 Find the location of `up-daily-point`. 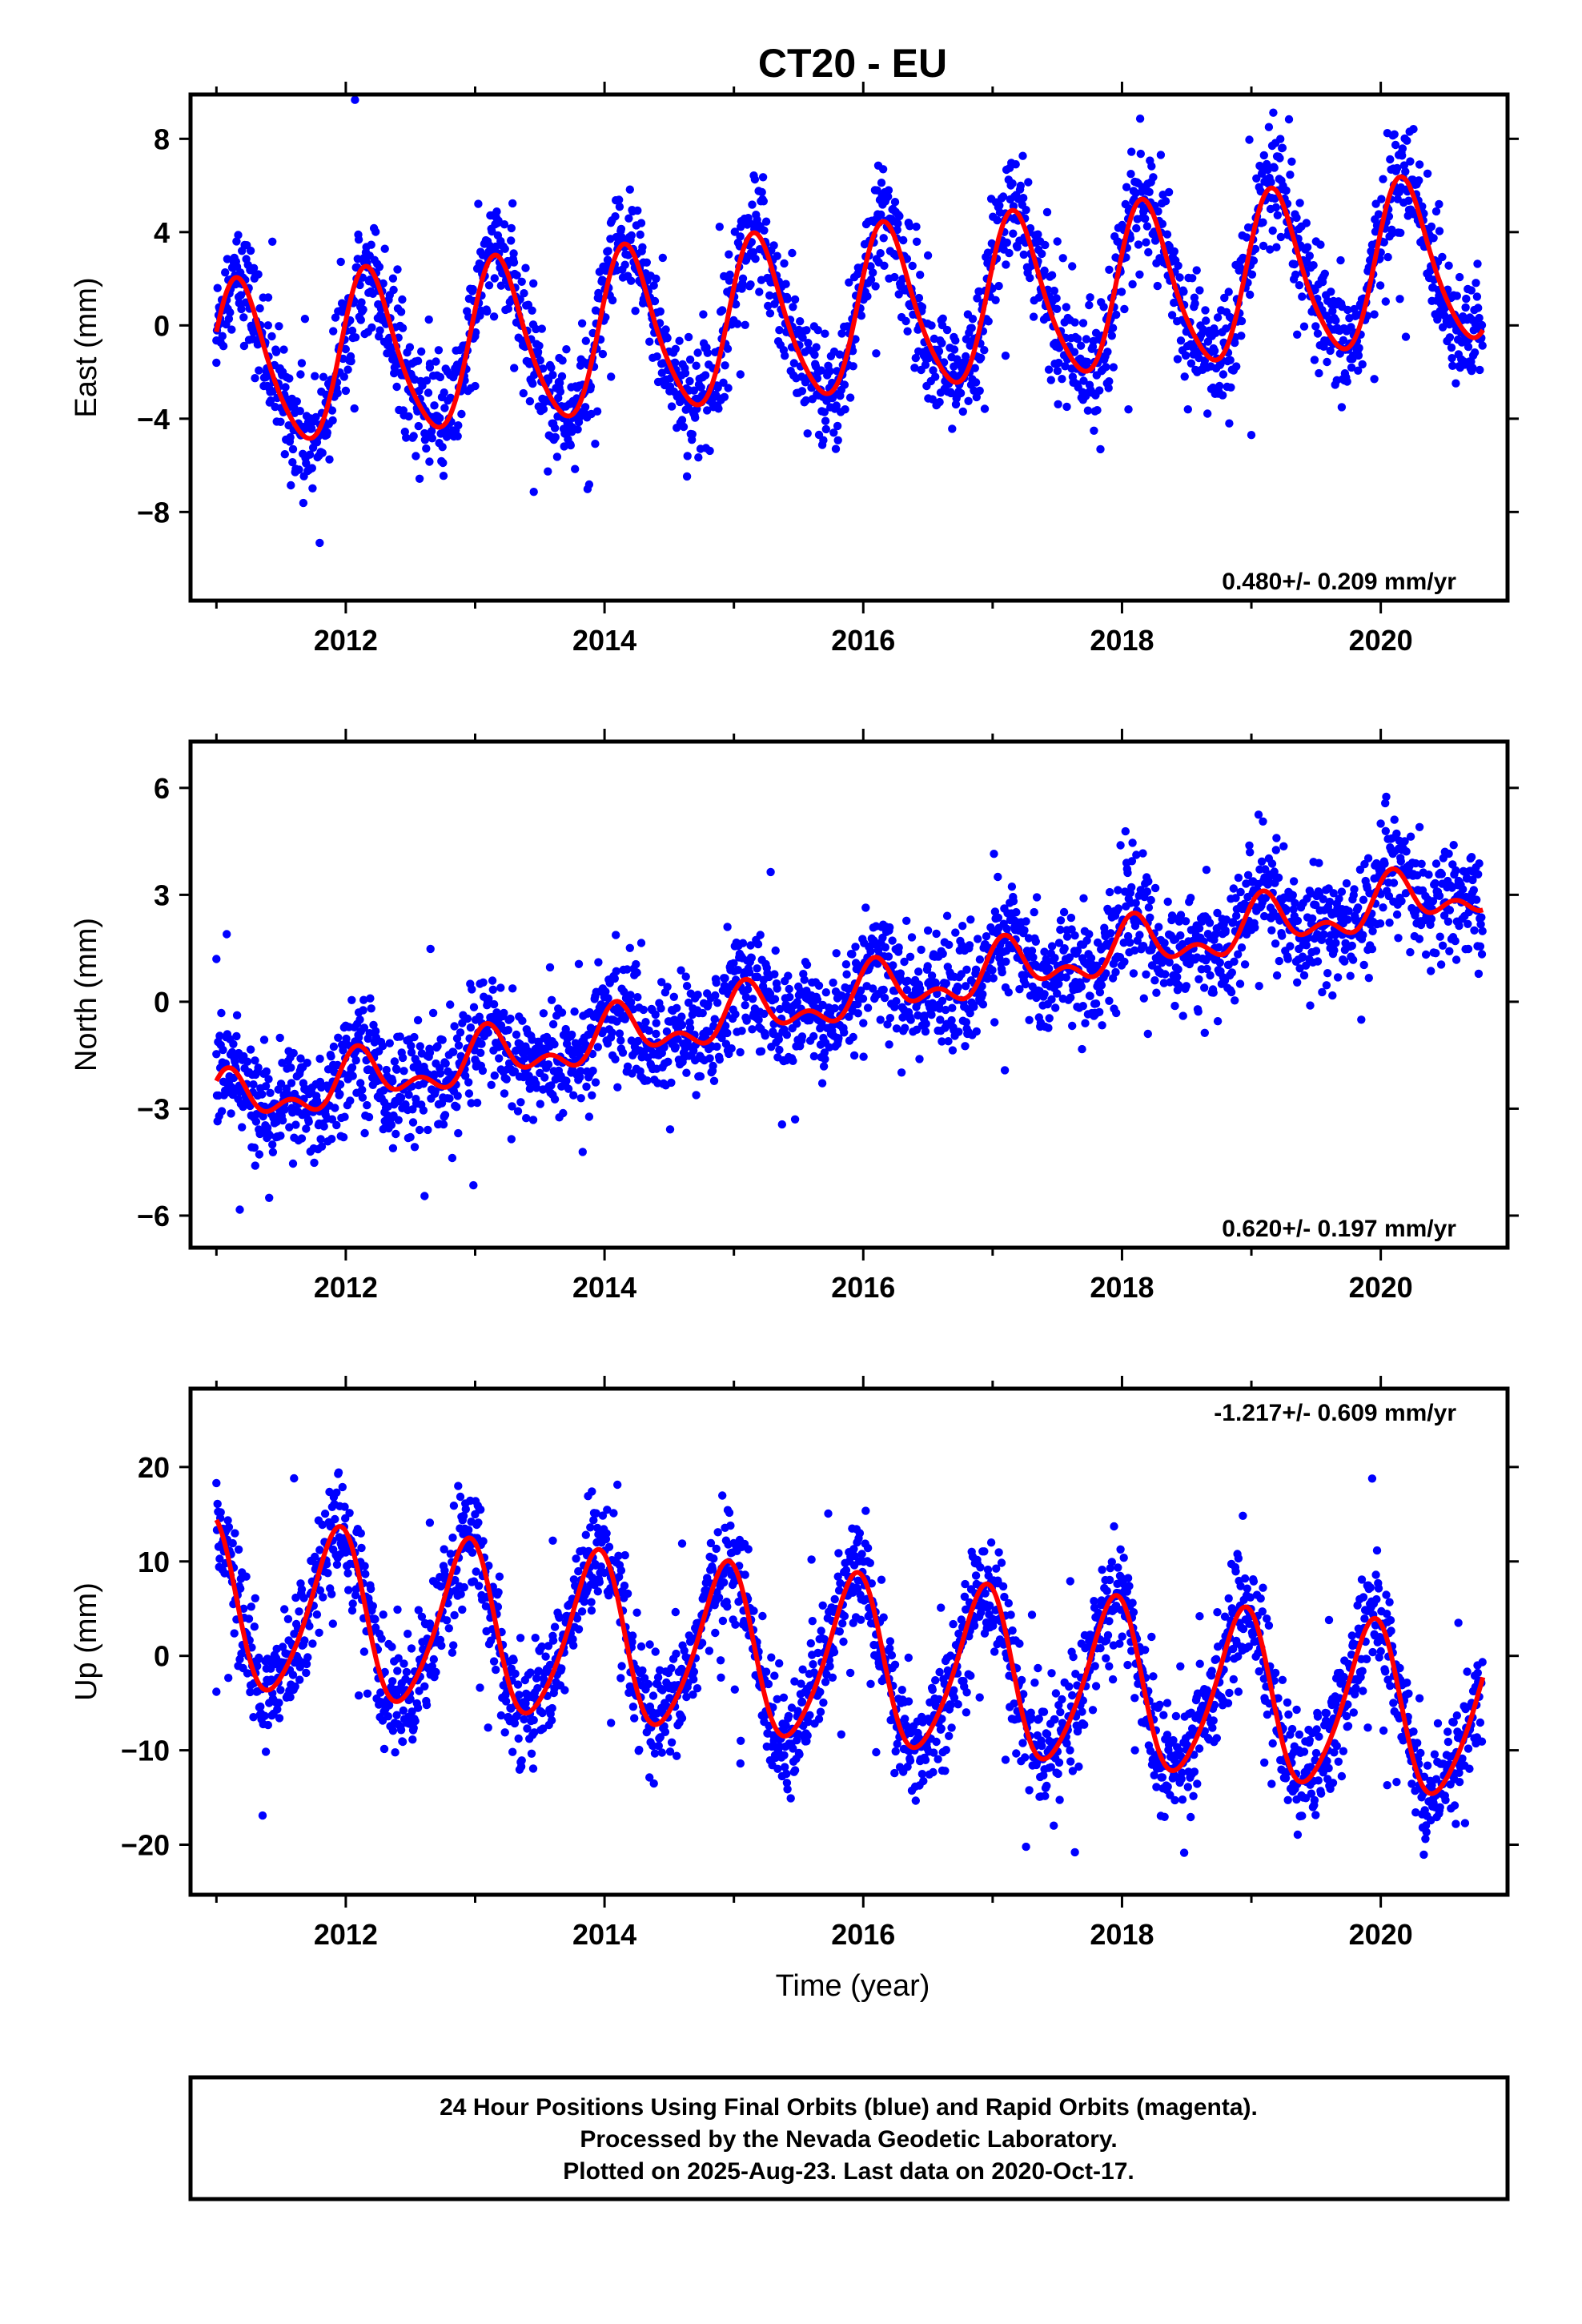

up-daily-point is located at coordinates (251, 1606).